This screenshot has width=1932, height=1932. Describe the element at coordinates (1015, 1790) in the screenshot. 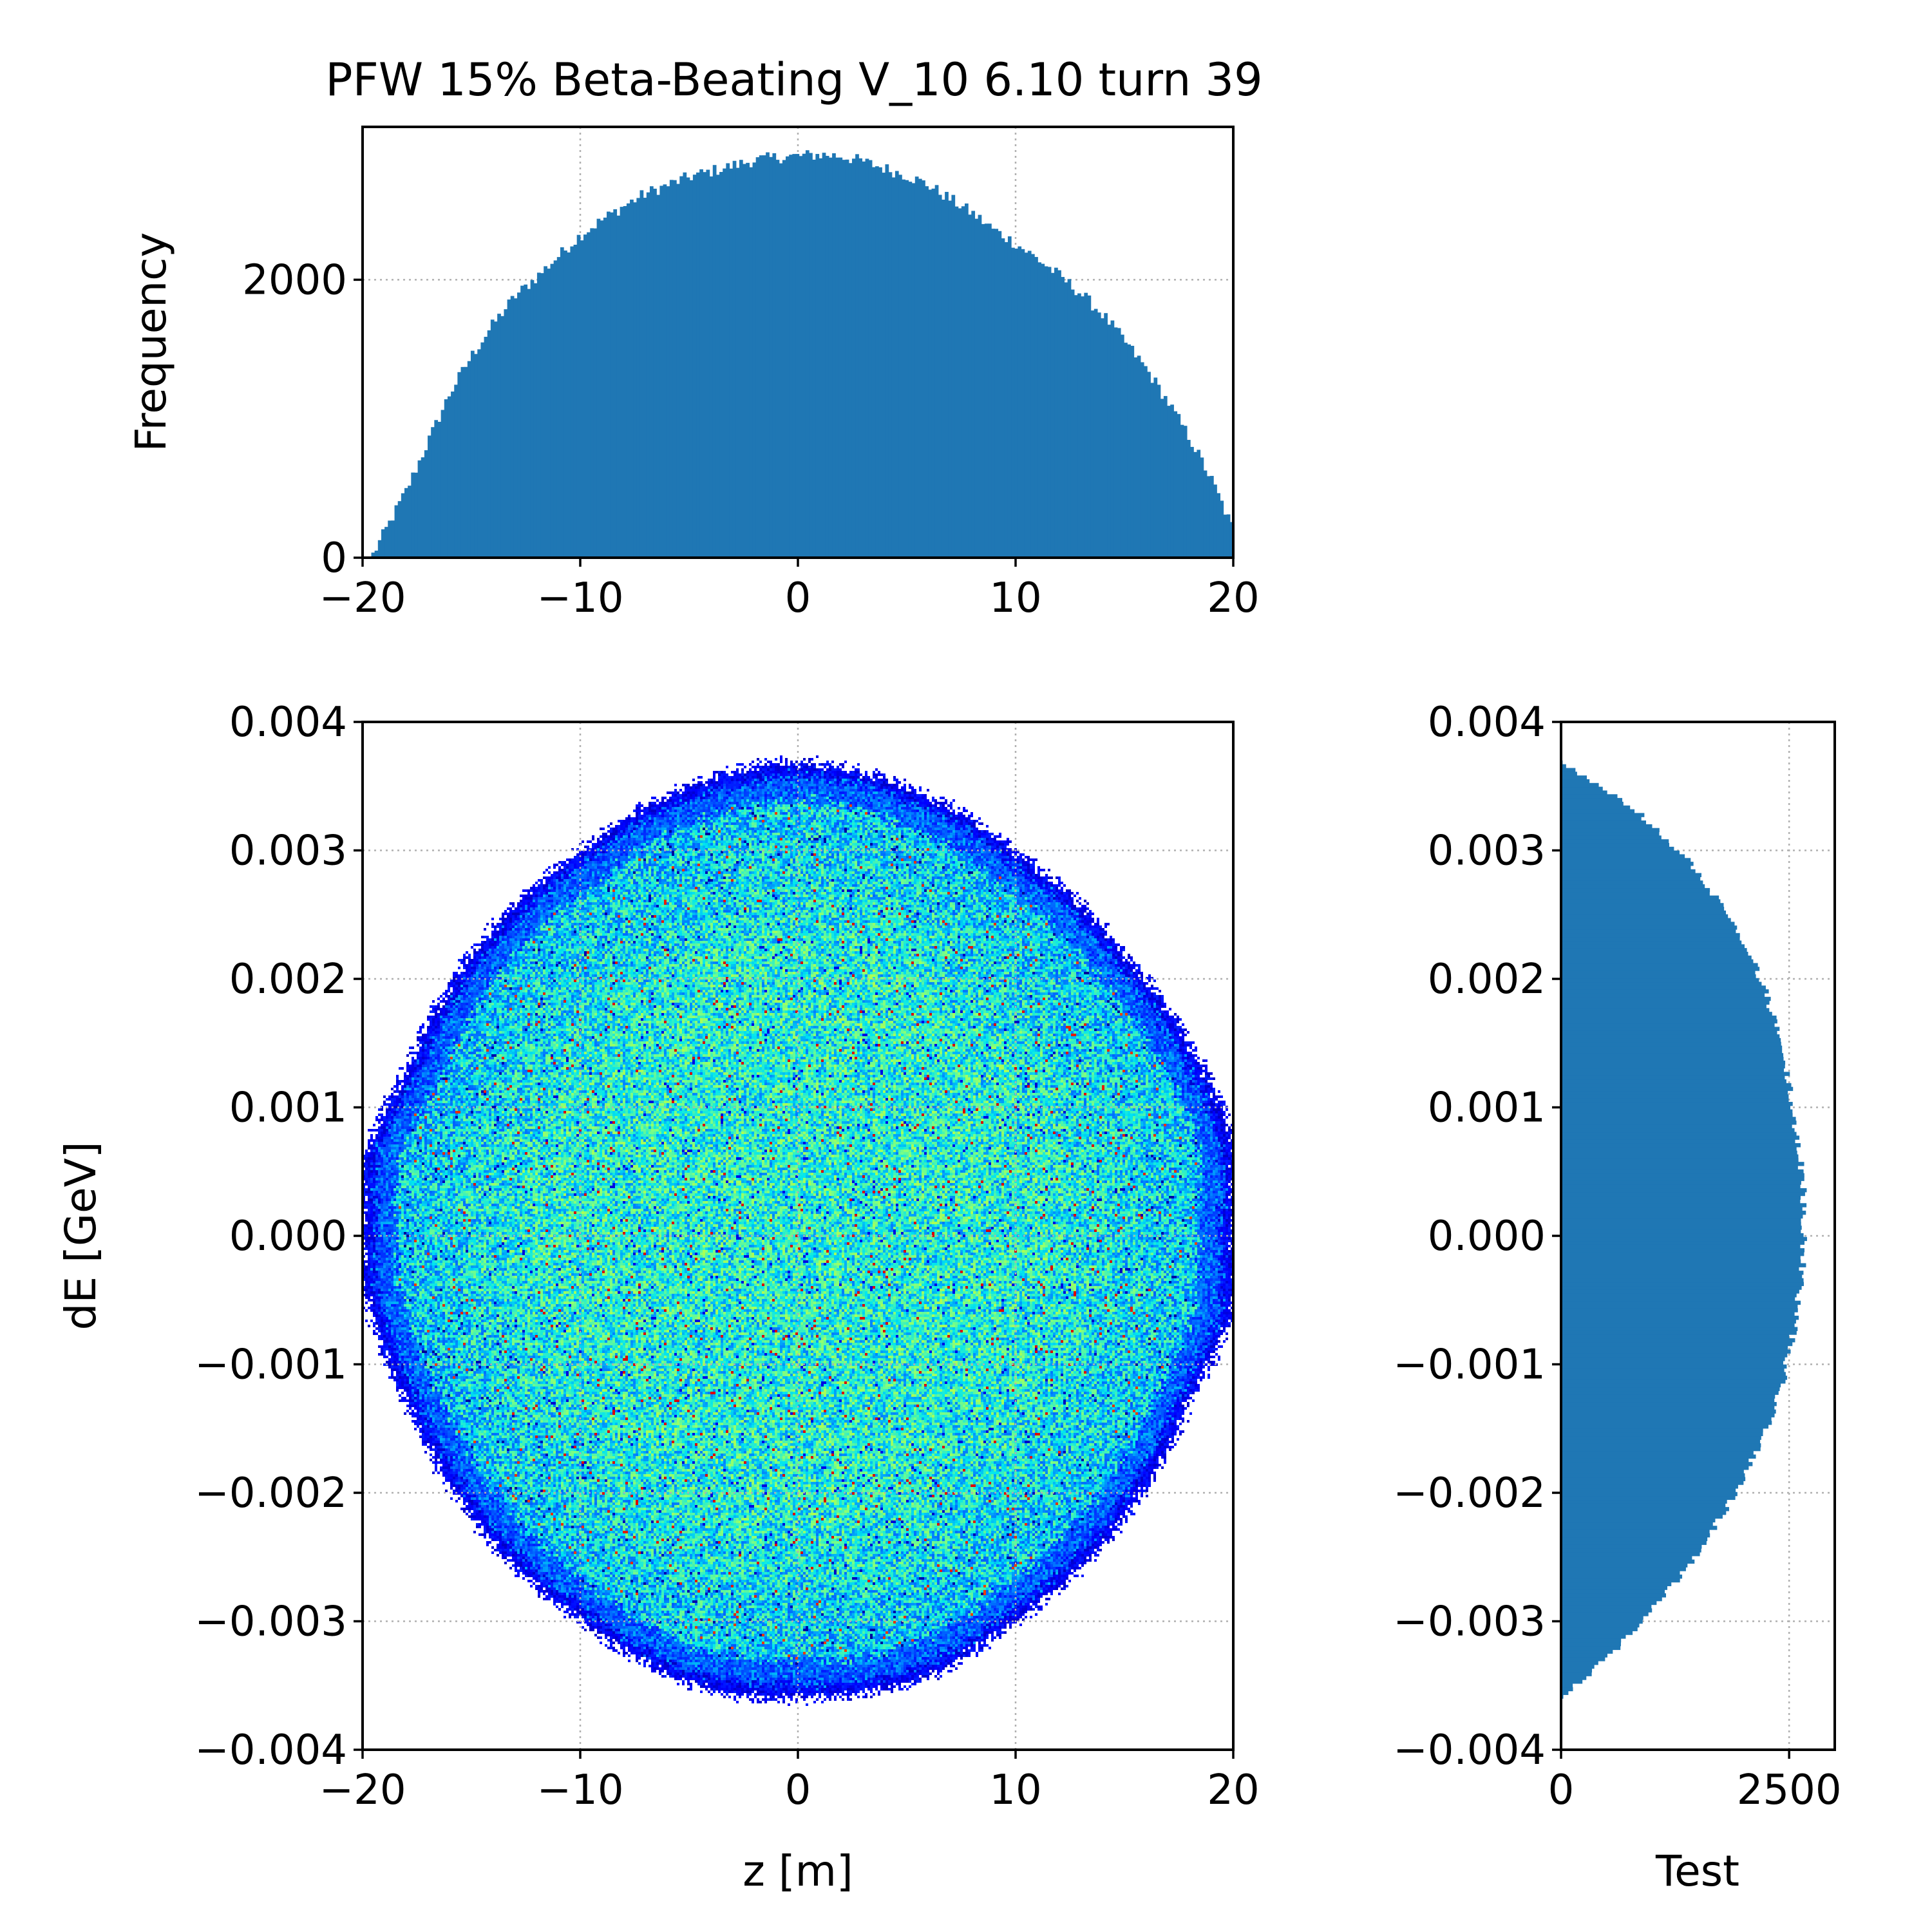

I see `main-x-tick-label-3: 10` at that location.